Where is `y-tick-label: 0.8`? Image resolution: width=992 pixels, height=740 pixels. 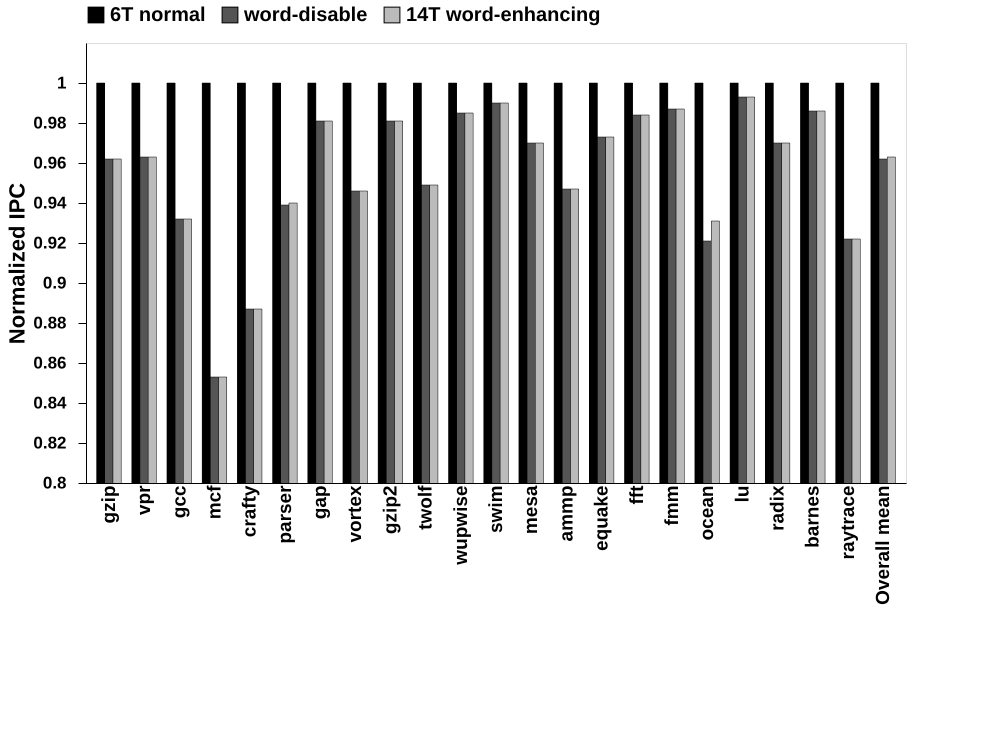
y-tick-label: 0.8 is located at coordinates (54, 483).